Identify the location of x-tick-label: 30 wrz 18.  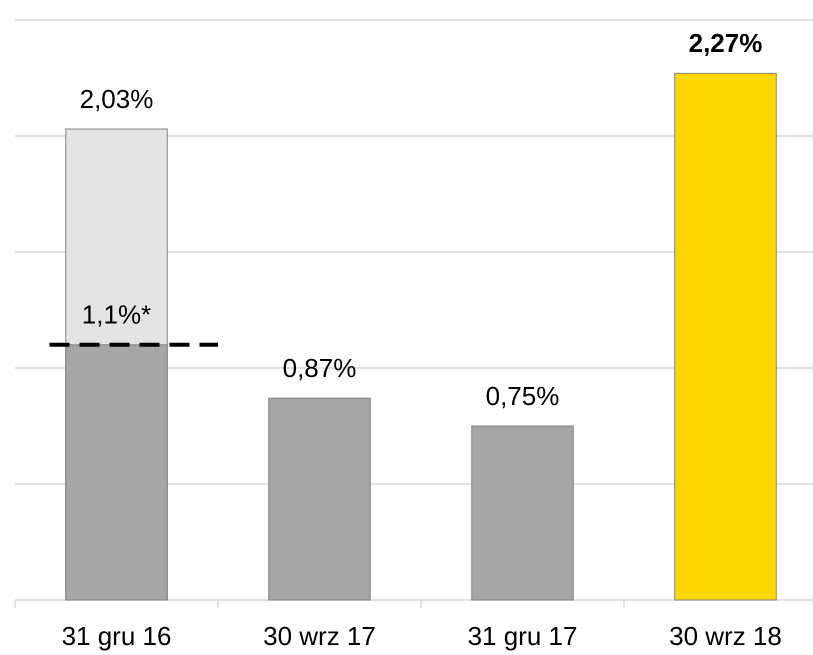
(725, 636).